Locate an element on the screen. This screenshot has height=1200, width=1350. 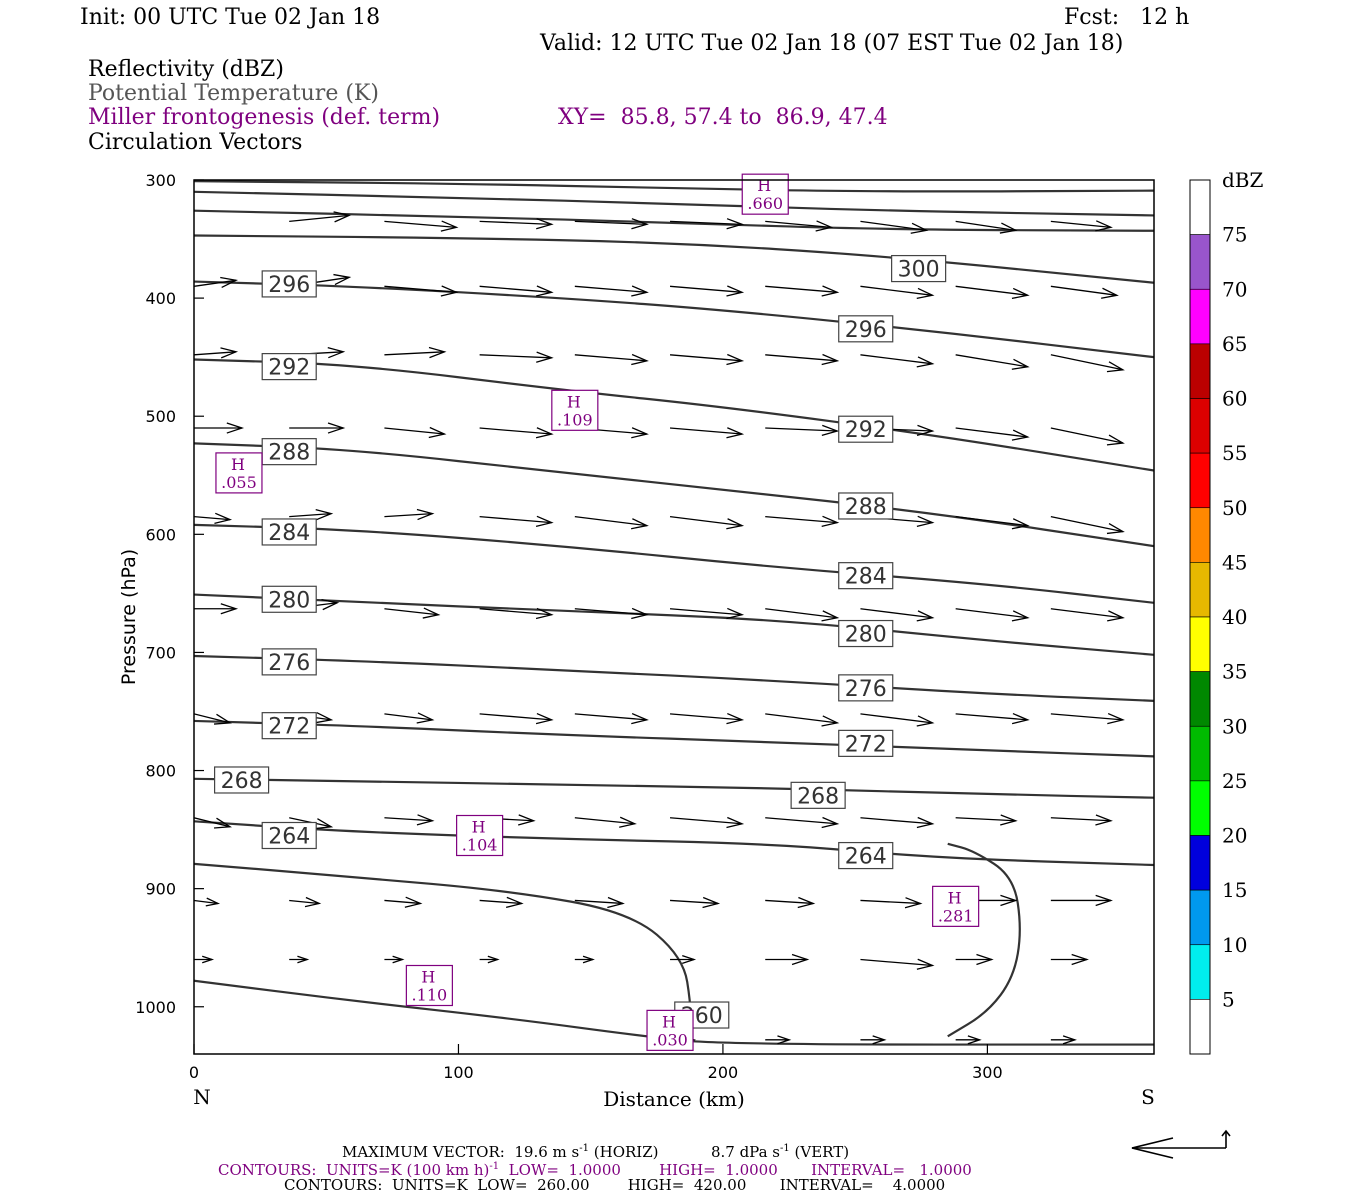
contour-label: 292 is located at coordinates (289, 367).